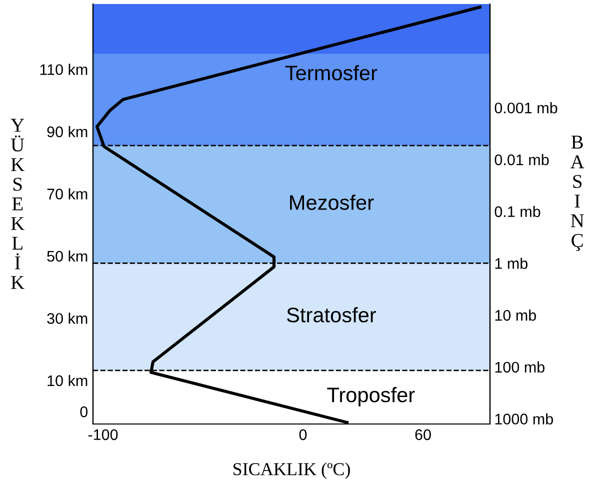  What do you see at coordinates (577, 193) in the screenshot?
I see `y2-axis-title: BASINÇ` at bounding box center [577, 193].